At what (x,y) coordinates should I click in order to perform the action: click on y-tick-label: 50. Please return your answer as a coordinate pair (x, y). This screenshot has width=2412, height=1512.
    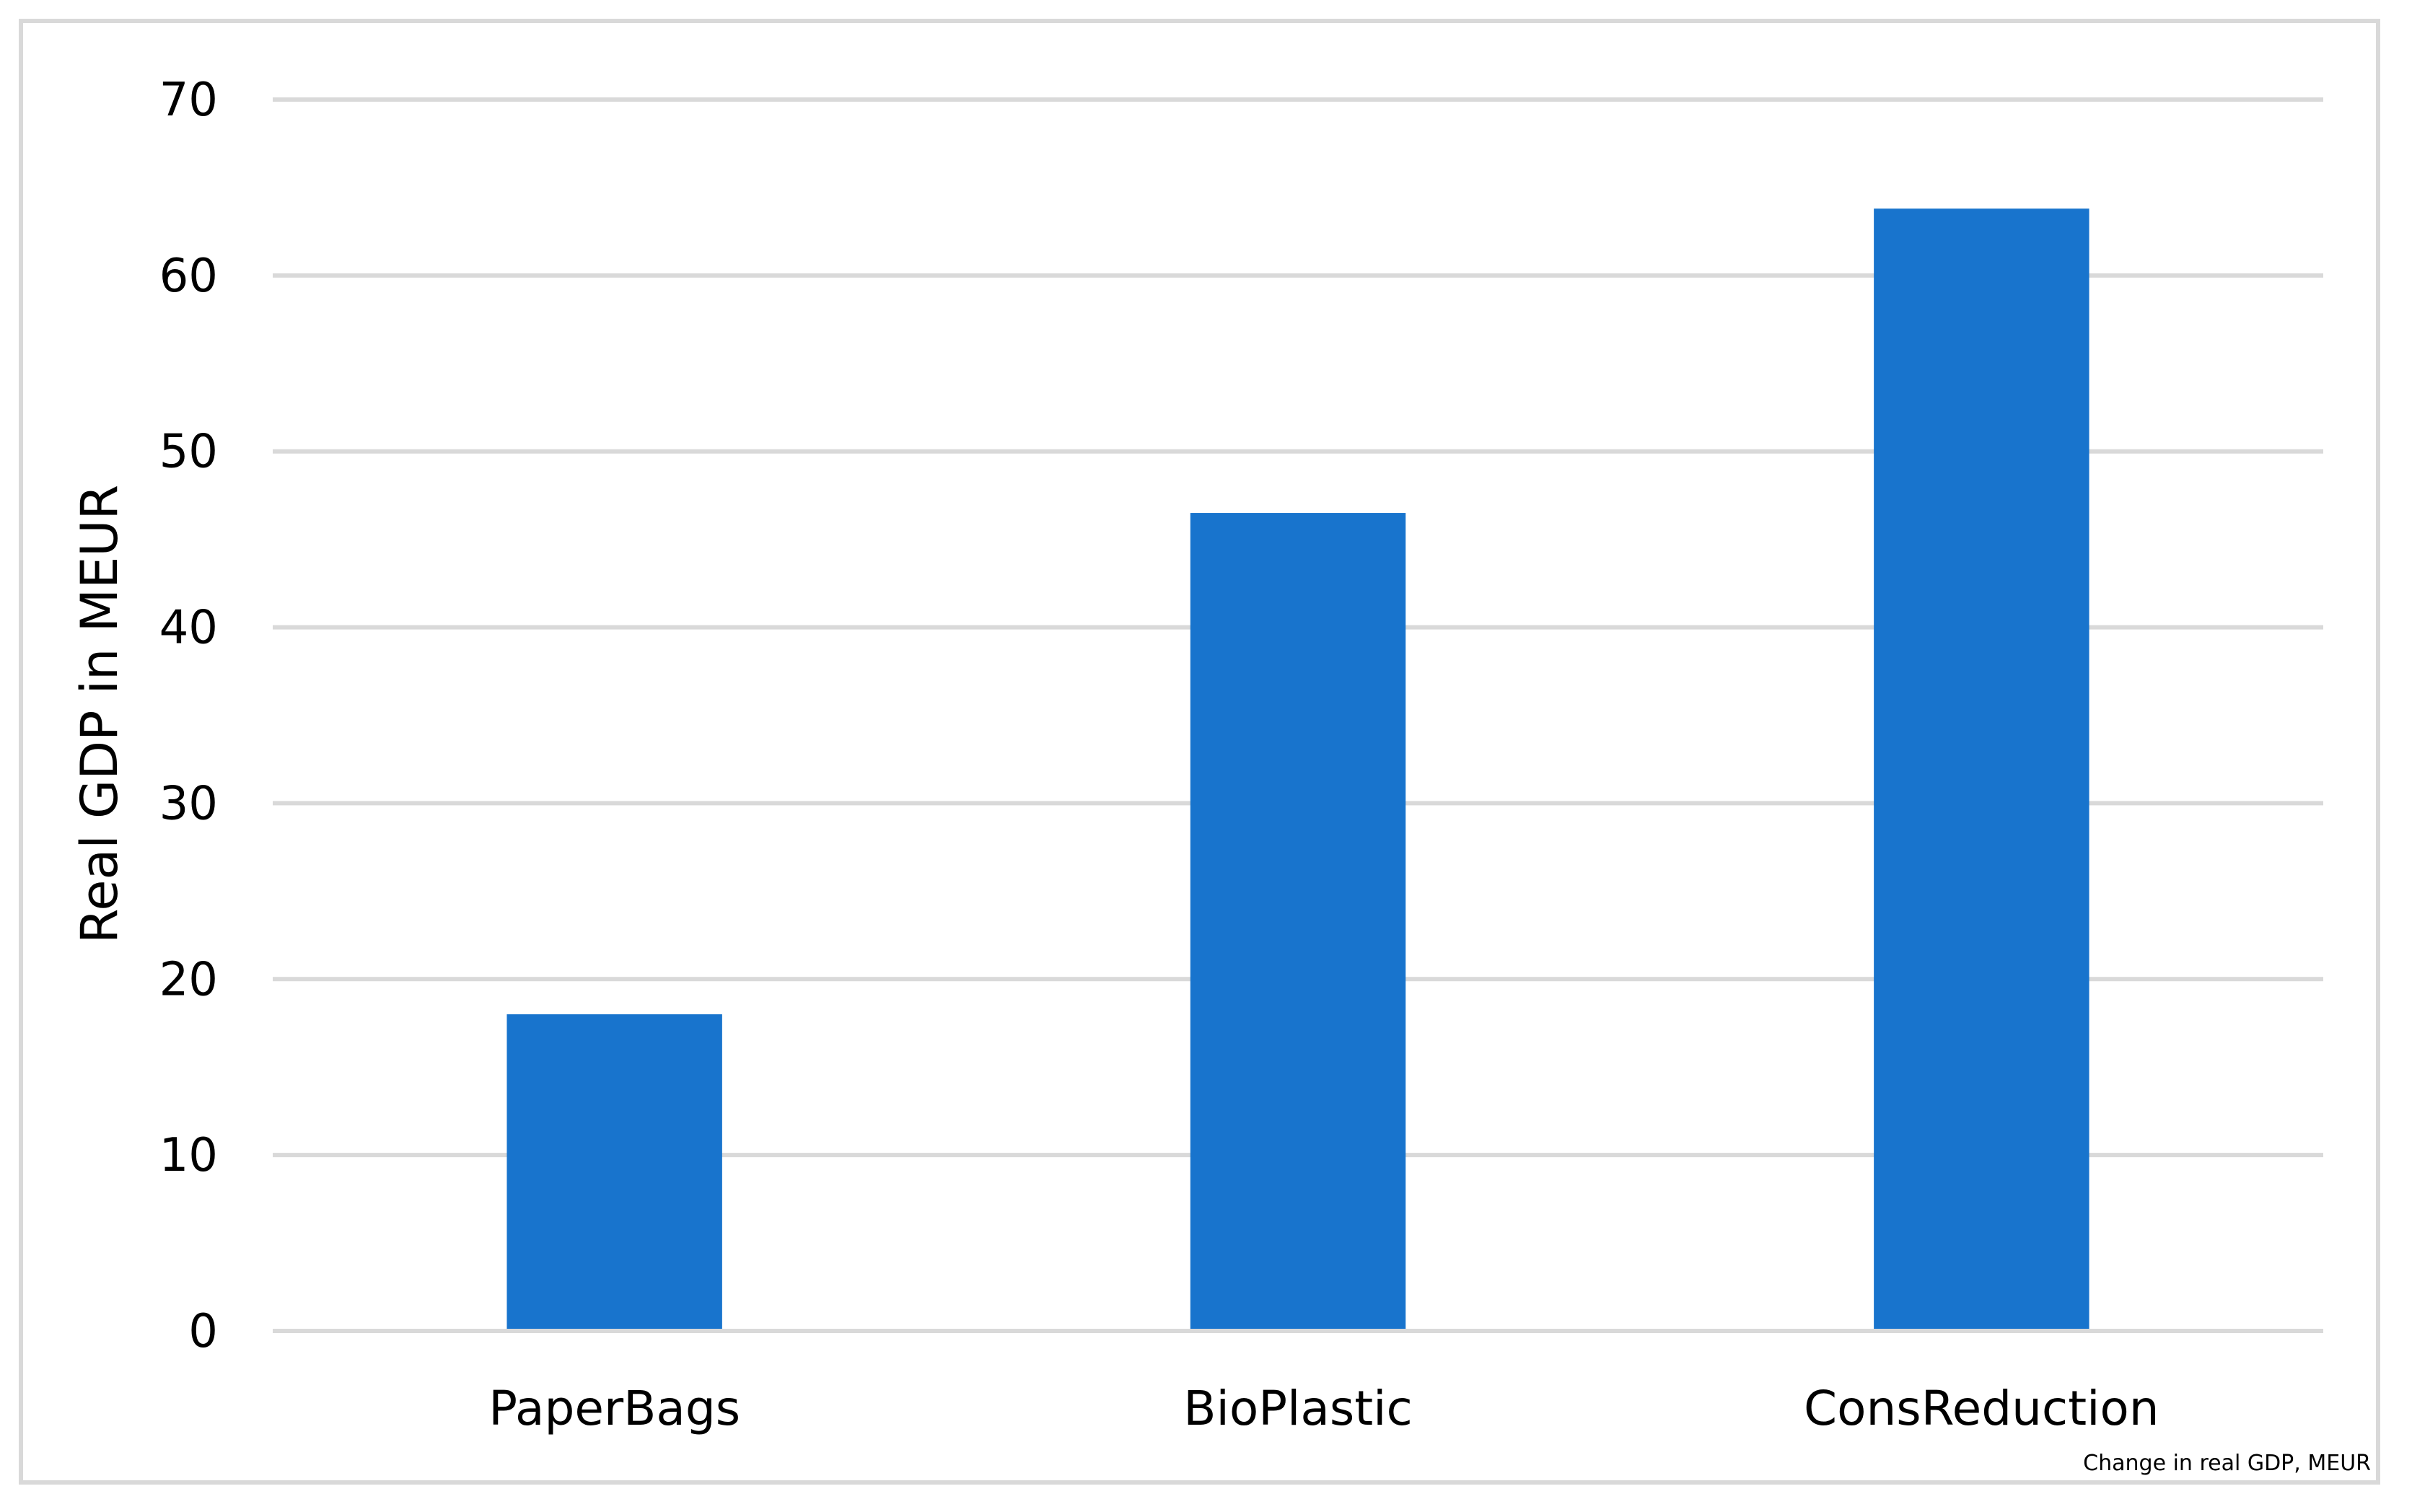
    Looking at the image, I should click on (189, 452).